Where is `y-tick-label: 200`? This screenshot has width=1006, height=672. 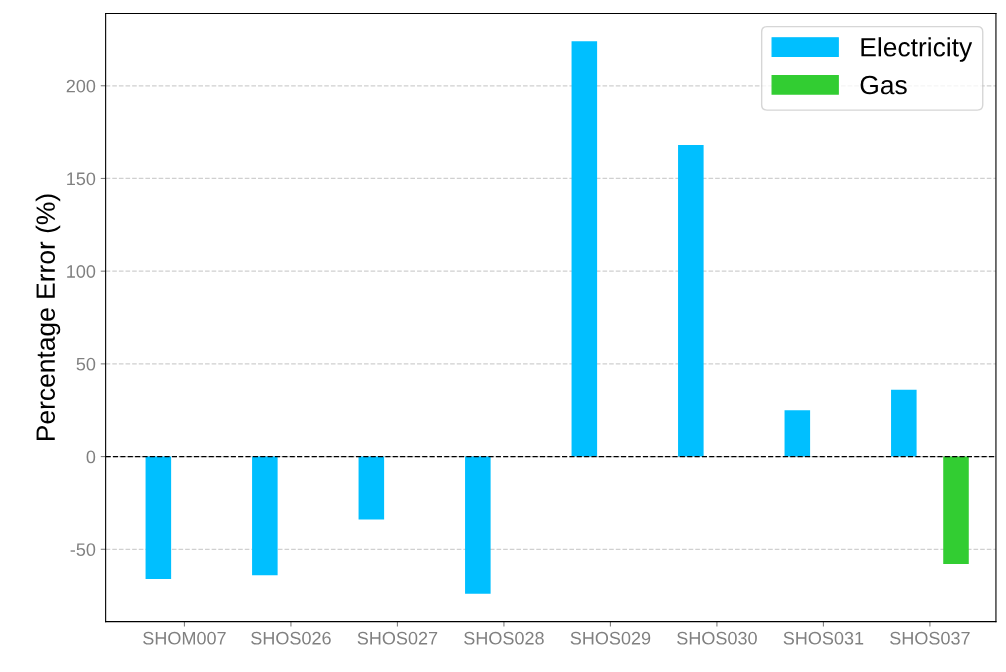 y-tick-label: 200 is located at coordinates (81, 86).